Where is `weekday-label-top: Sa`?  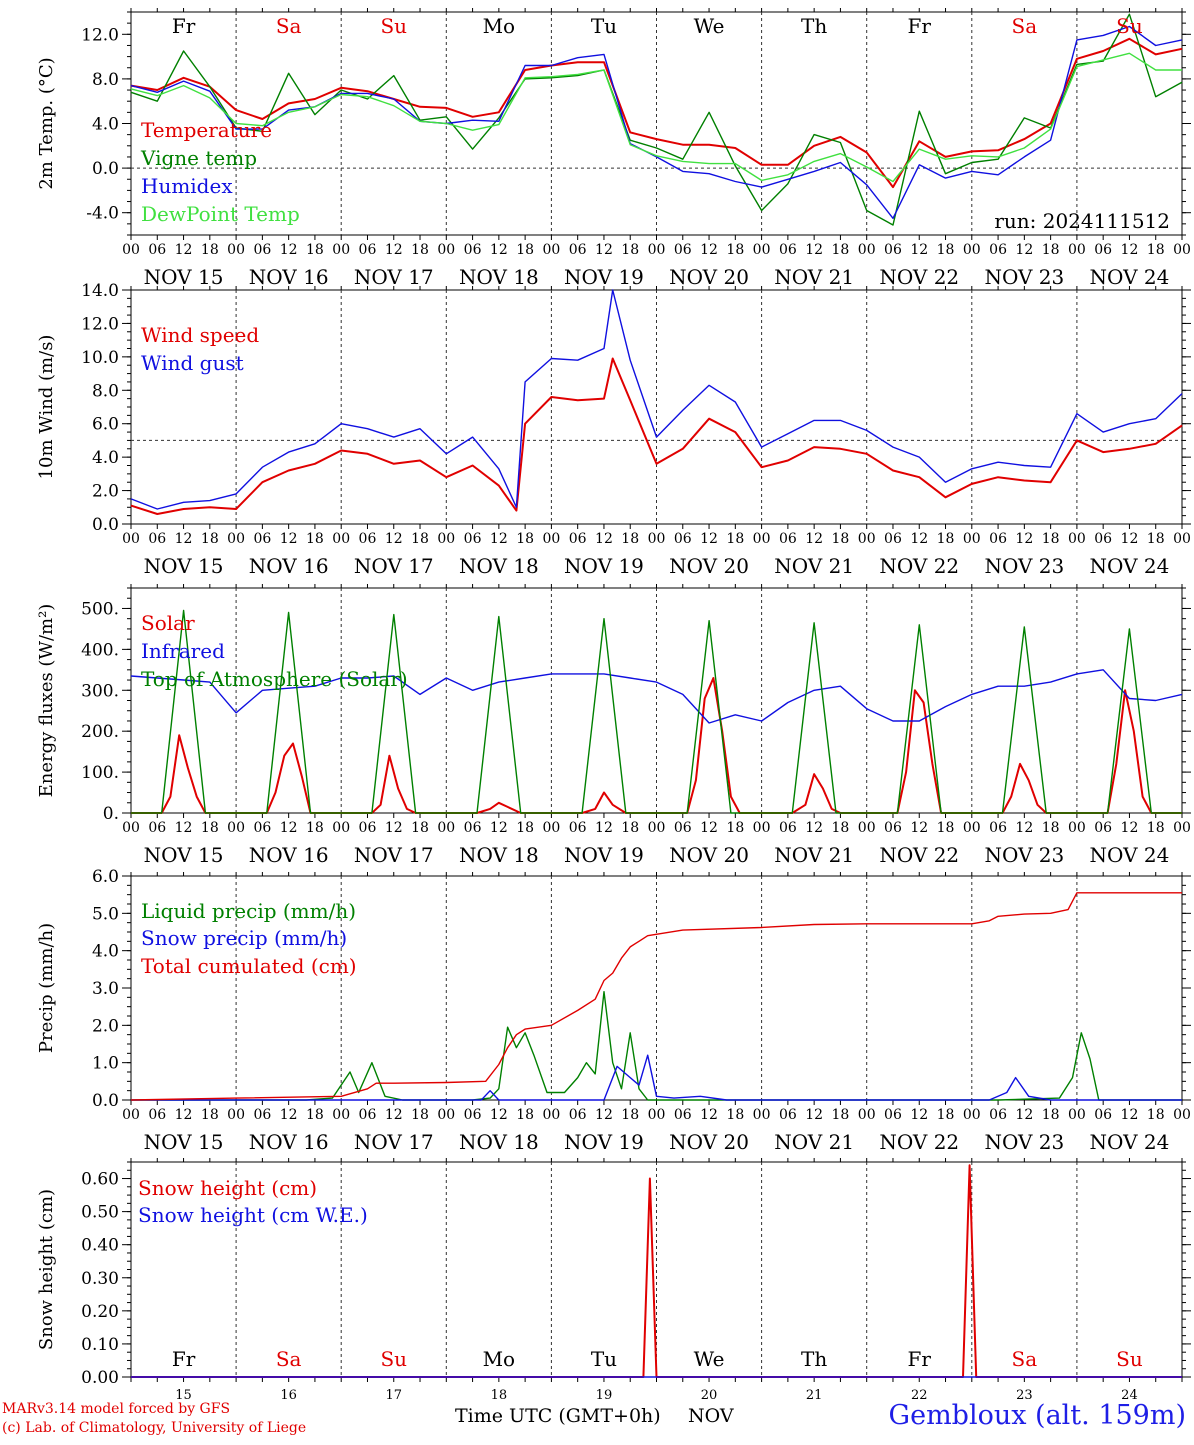 weekday-label-top: Sa is located at coordinates (1025, 26).